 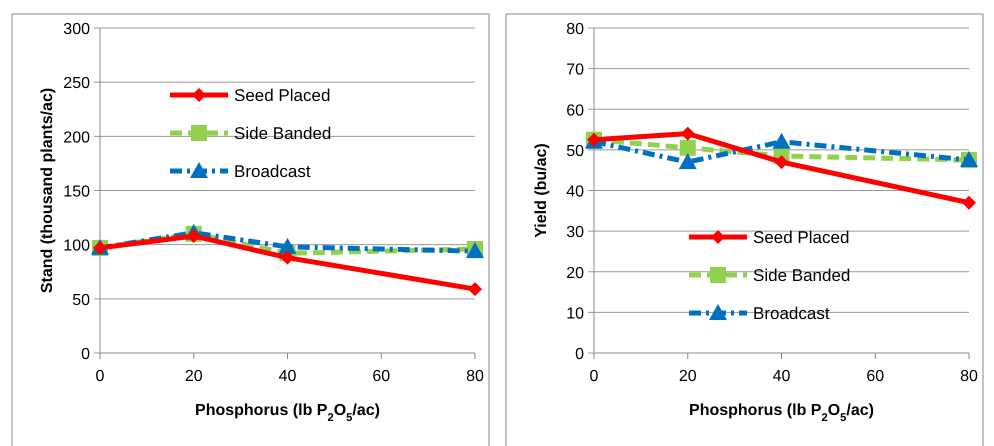 What do you see at coordinates (575, 313) in the screenshot?
I see `y-tick-label: 10` at bounding box center [575, 313].